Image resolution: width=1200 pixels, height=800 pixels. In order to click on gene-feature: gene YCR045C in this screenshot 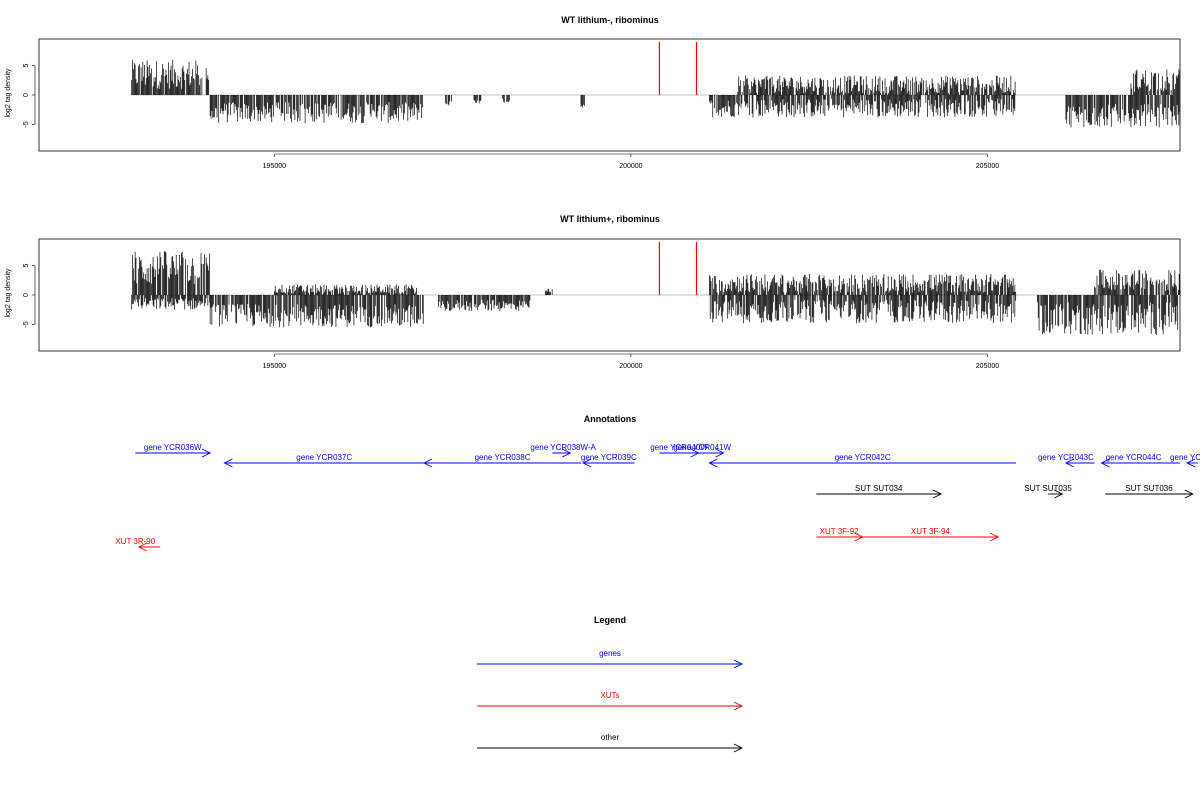, I will do `click(1185, 460)`.